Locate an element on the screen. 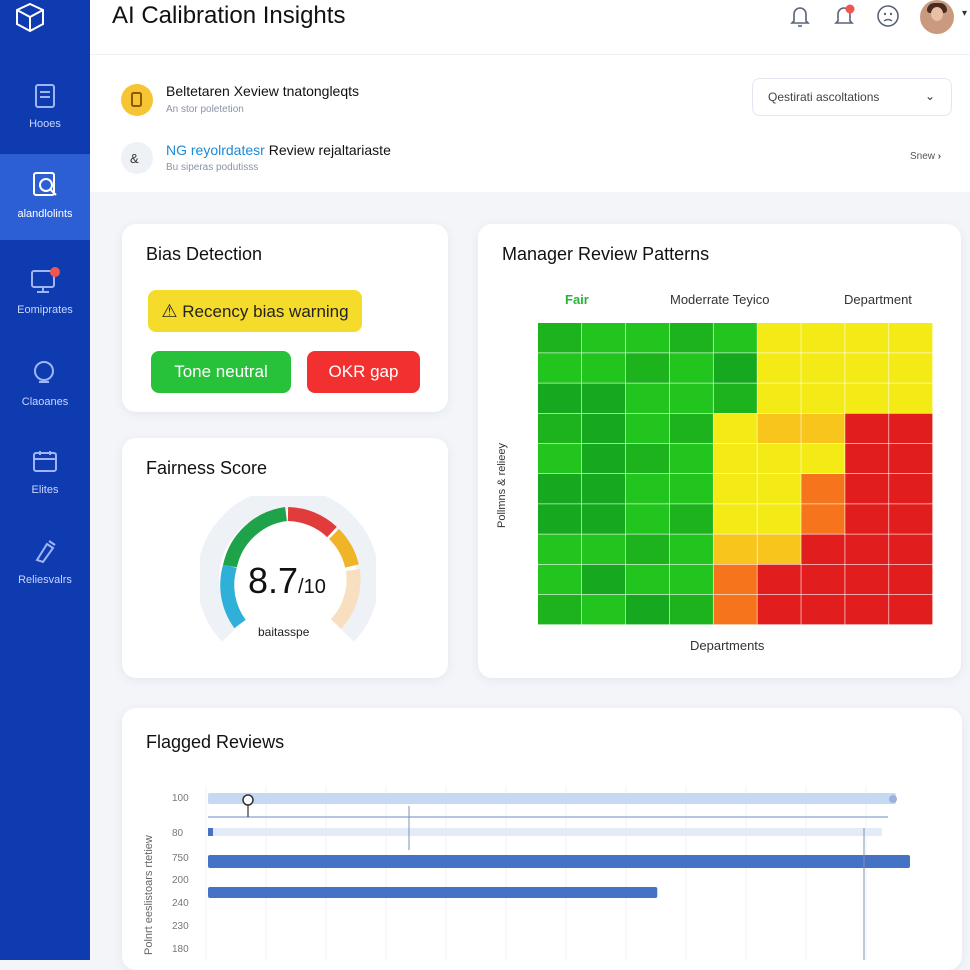 The height and width of the screenshot is (970, 970). avatar-face is located at coordinates (937, 14).